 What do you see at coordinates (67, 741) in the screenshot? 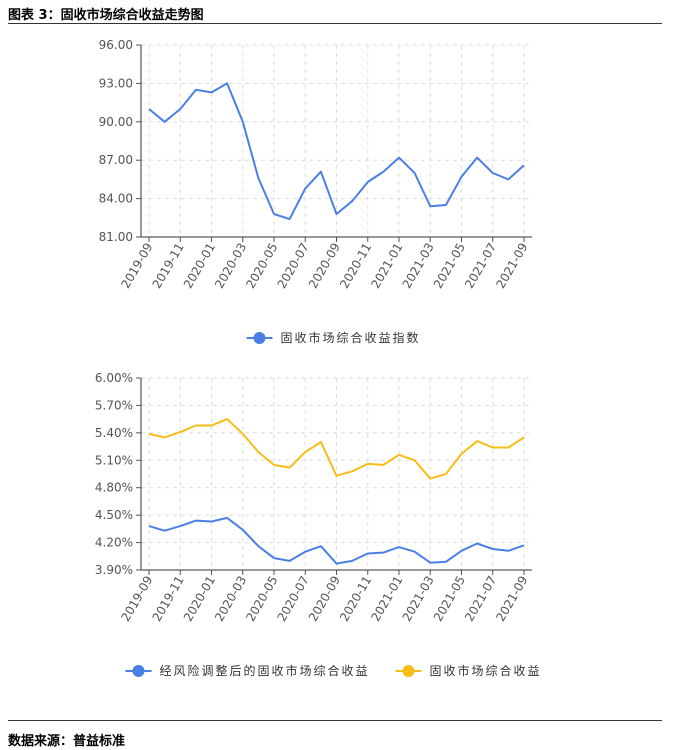
I see `data-source: 数据来源：普益标准` at bounding box center [67, 741].